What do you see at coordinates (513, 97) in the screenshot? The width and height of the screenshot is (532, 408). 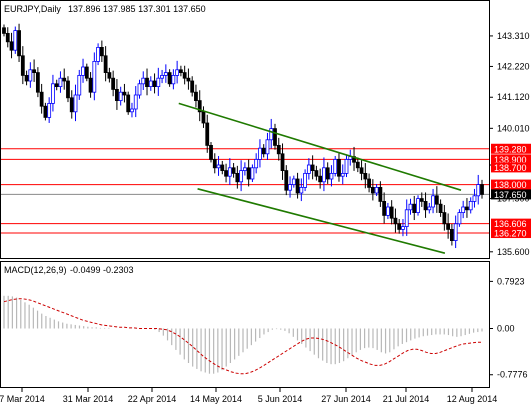 I see `price-tick-label: 141.120` at bounding box center [513, 97].